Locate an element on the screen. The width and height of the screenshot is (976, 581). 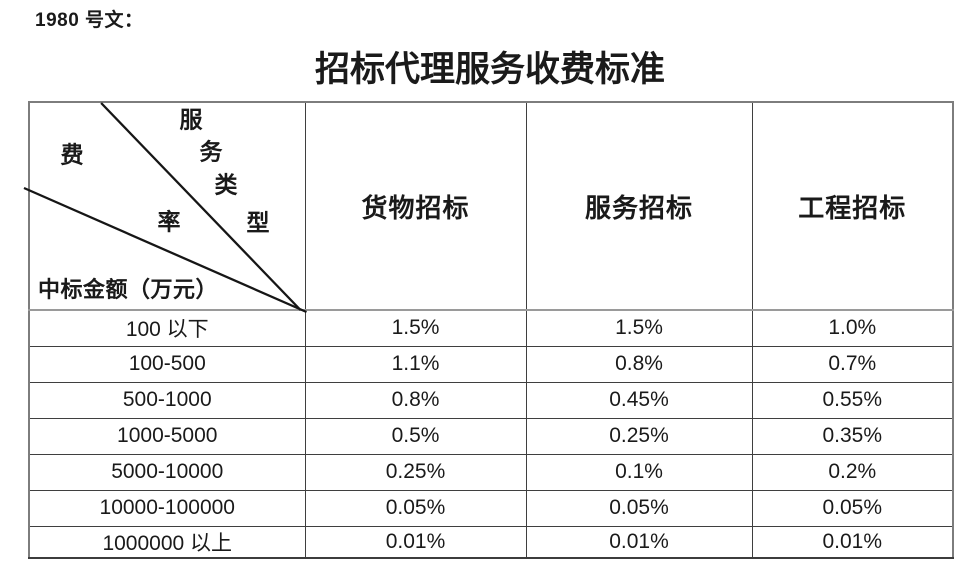
amount-range-cell: 1000-5000 is located at coordinates (167, 436).